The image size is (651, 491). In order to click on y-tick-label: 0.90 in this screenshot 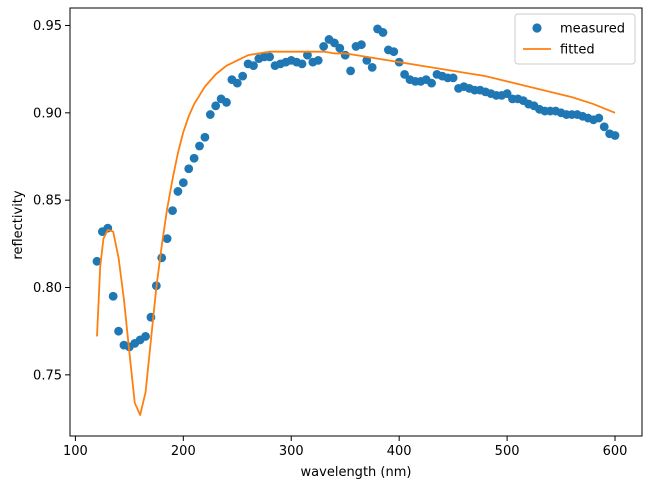, I will do `click(47, 113)`.